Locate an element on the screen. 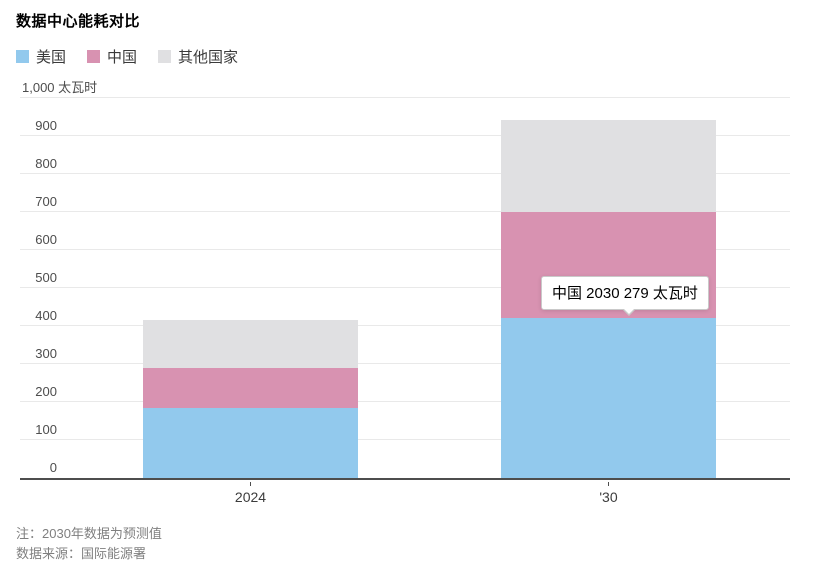 The width and height of the screenshot is (816, 562). y-tick-label: 0 is located at coordinates (53, 467).